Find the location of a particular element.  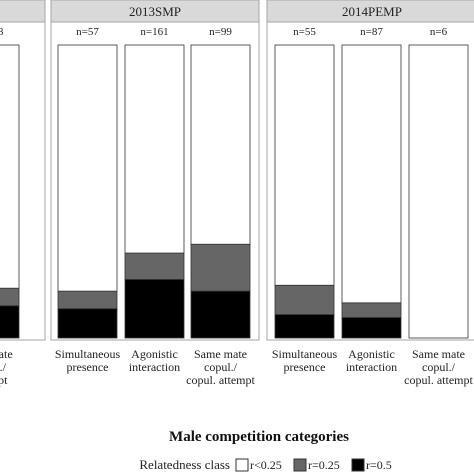

n-label: n=99 is located at coordinates (220, 32).